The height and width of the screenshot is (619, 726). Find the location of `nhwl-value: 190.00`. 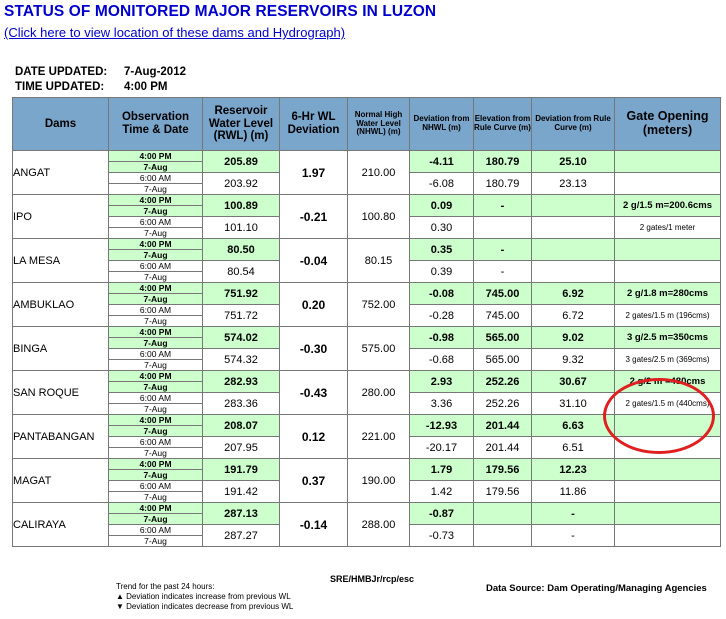

nhwl-value: 190.00 is located at coordinates (378, 480).